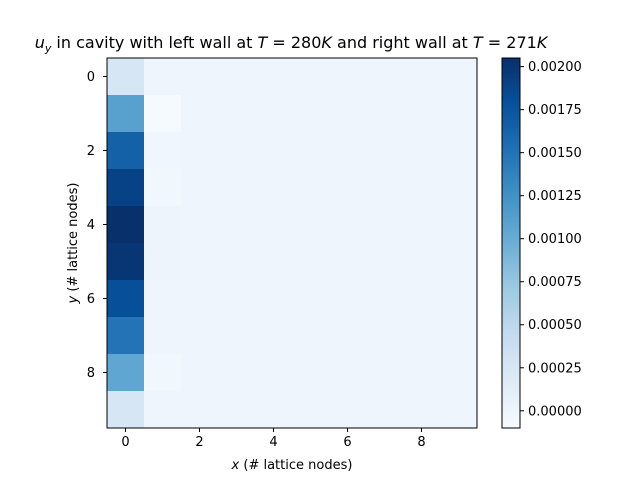  I want to click on colorbar-tick-label: 0.00000, so click(555, 411).